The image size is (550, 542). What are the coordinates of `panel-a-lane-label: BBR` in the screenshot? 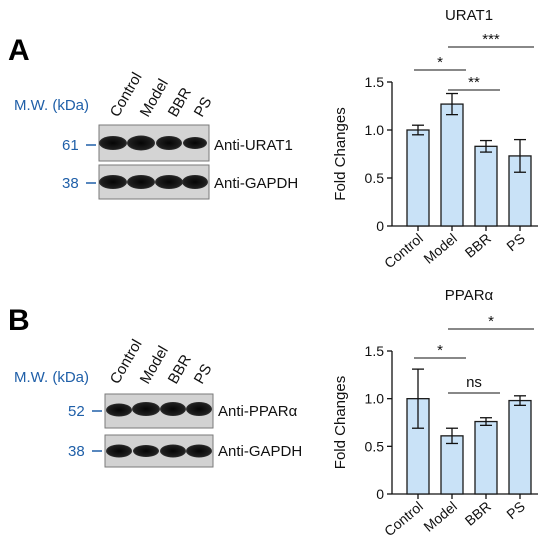 It's located at (180, 102).